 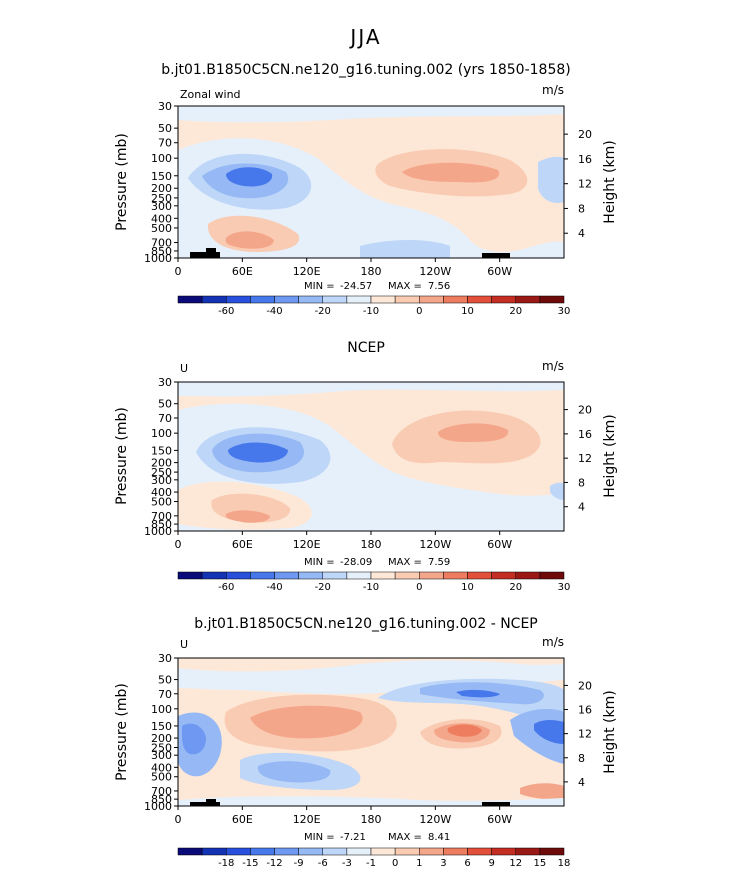 What do you see at coordinates (226, 311) in the screenshot?
I see `colorbar-label: -60` at bounding box center [226, 311].